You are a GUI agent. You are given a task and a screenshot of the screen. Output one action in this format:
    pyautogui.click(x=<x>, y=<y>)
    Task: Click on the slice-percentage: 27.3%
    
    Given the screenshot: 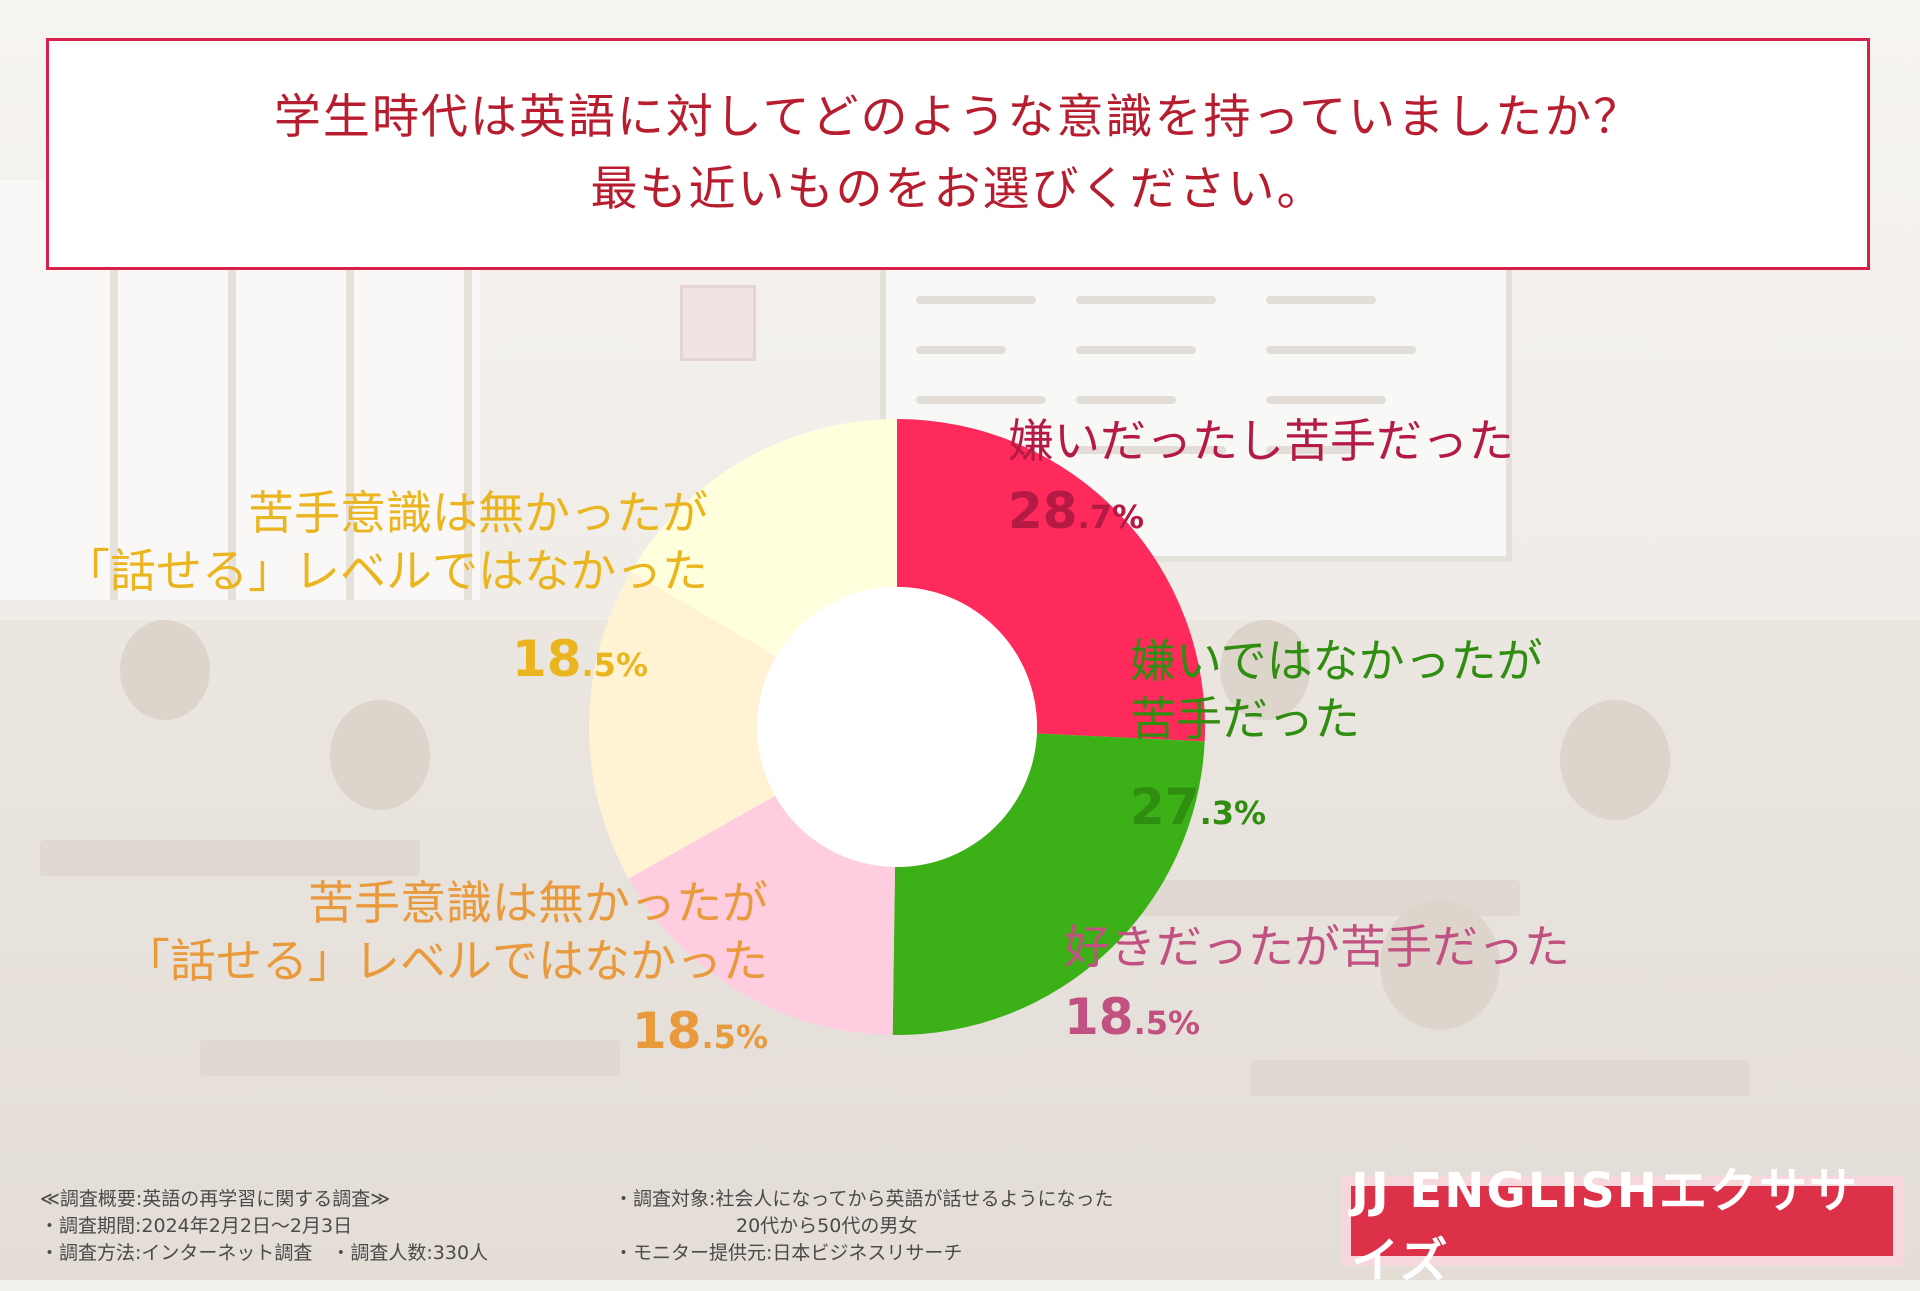 What is the action you would take?
    pyautogui.click(x=1198, y=807)
    